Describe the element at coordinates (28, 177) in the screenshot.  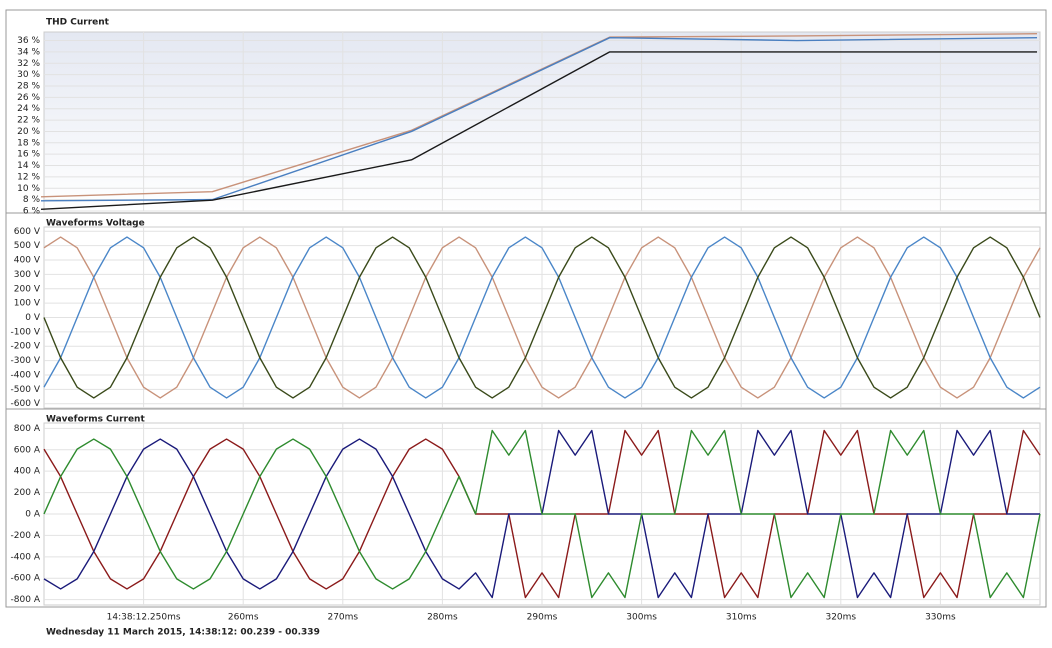
I see `y-tick-label: 12 %` at that location.